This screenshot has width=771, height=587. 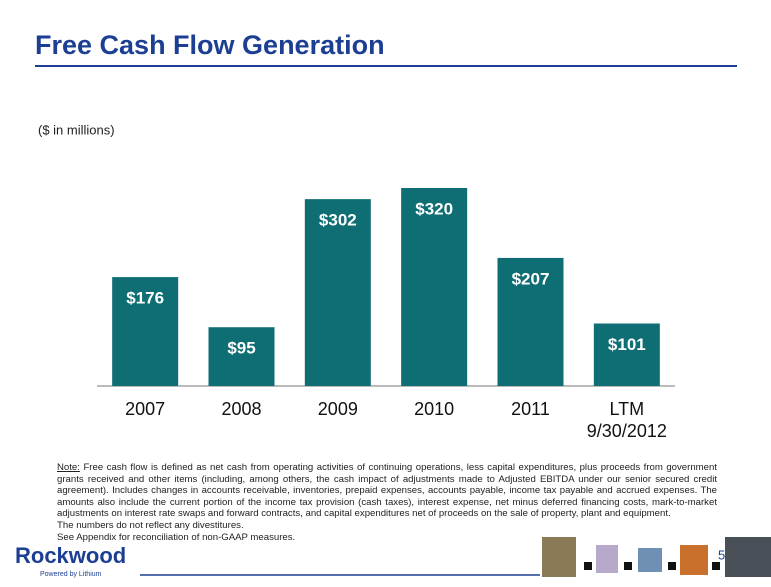 What do you see at coordinates (241, 409) in the screenshot?
I see `x-tick-label: 2008` at bounding box center [241, 409].